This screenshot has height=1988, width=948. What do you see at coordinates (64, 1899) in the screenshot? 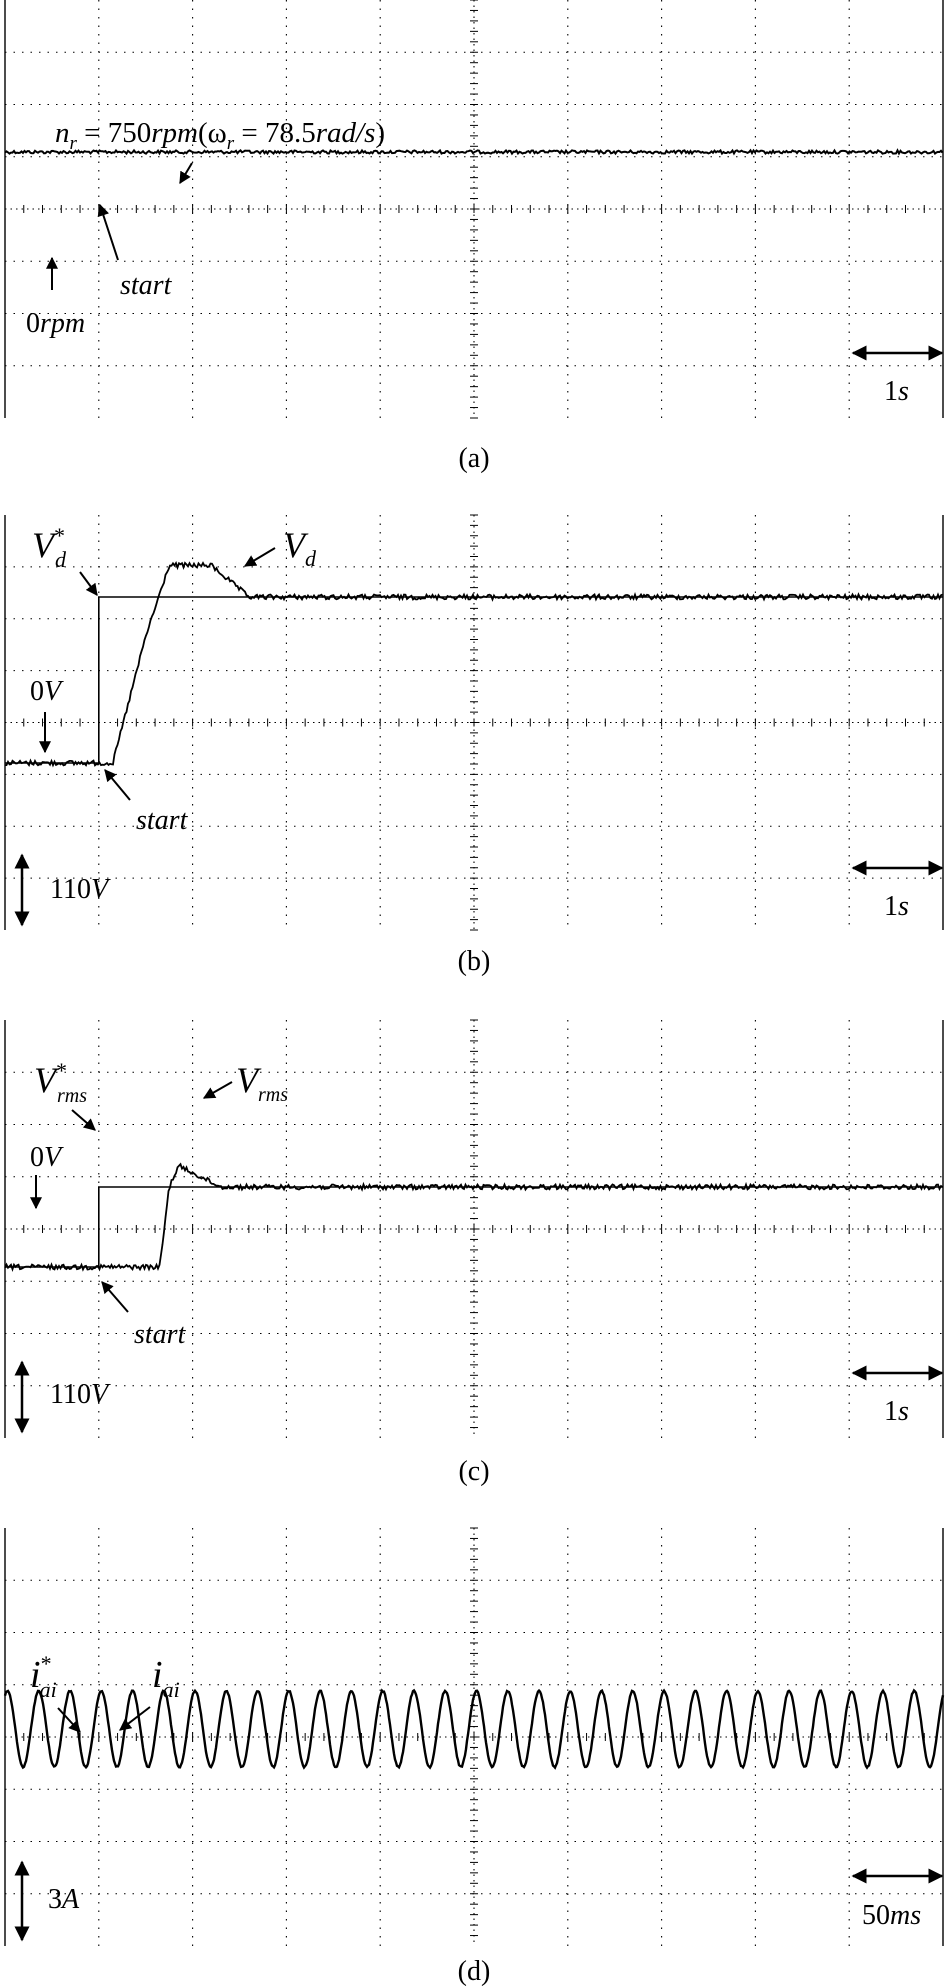
I see `panel-d-amp-scale-label: 3A` at bounding box center [64, 1899].